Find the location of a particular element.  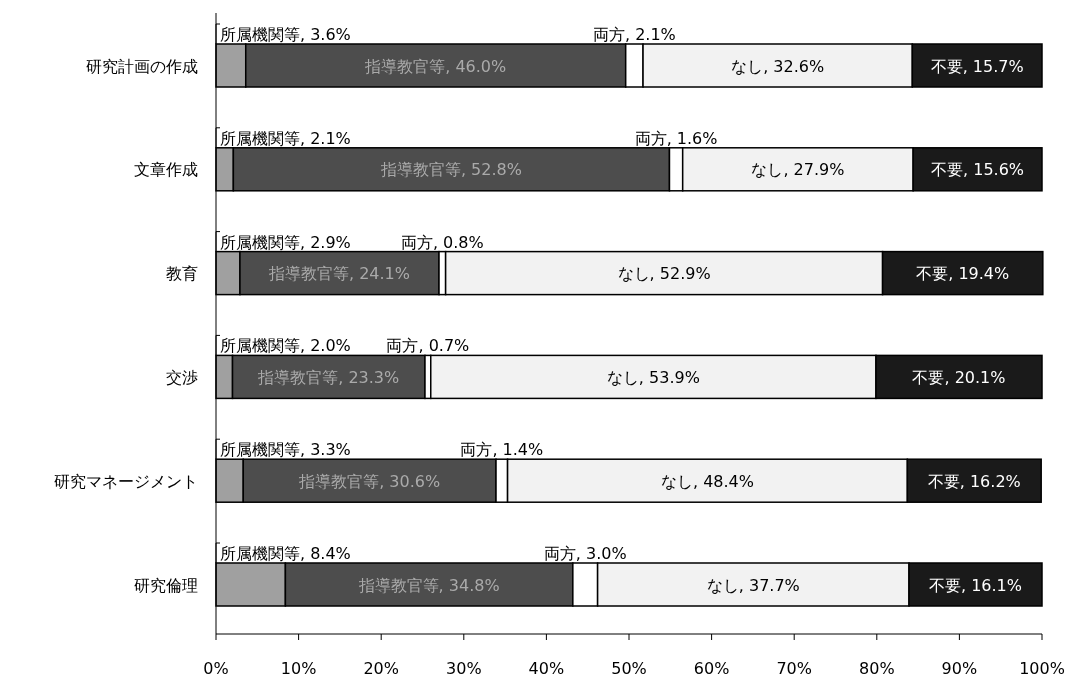

data-label: 両方, 0.7% is located at coordinates (428, 346).